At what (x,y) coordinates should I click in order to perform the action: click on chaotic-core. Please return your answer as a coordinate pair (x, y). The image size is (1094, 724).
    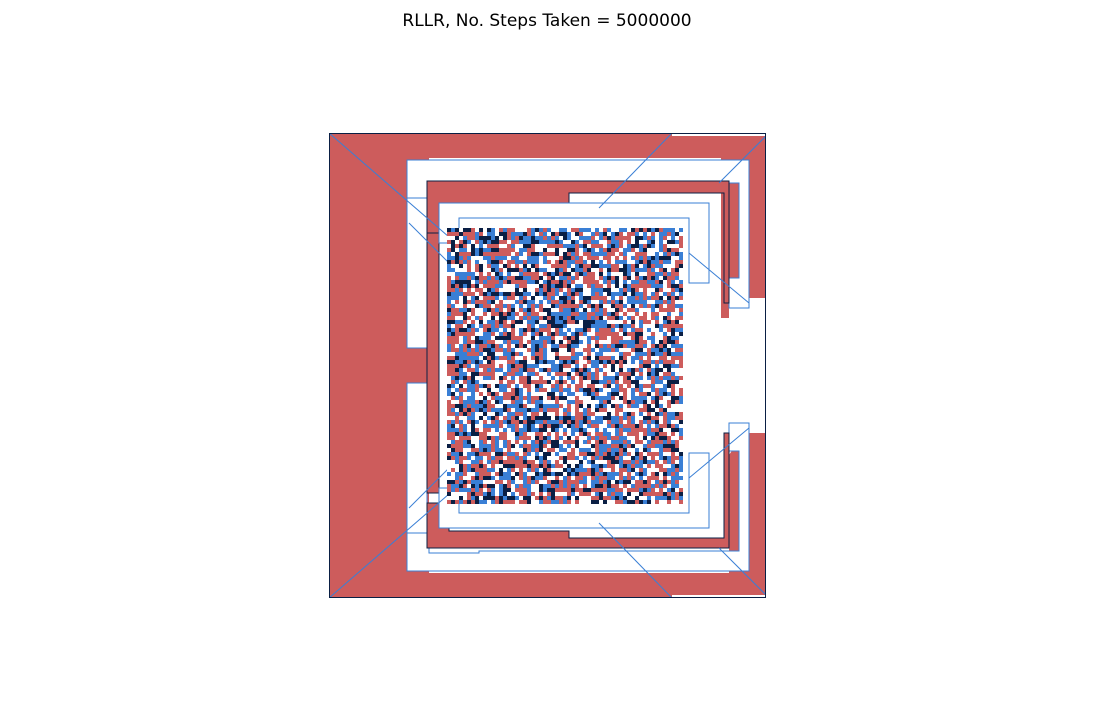
    Looking at the image, I should click on (565, 366).